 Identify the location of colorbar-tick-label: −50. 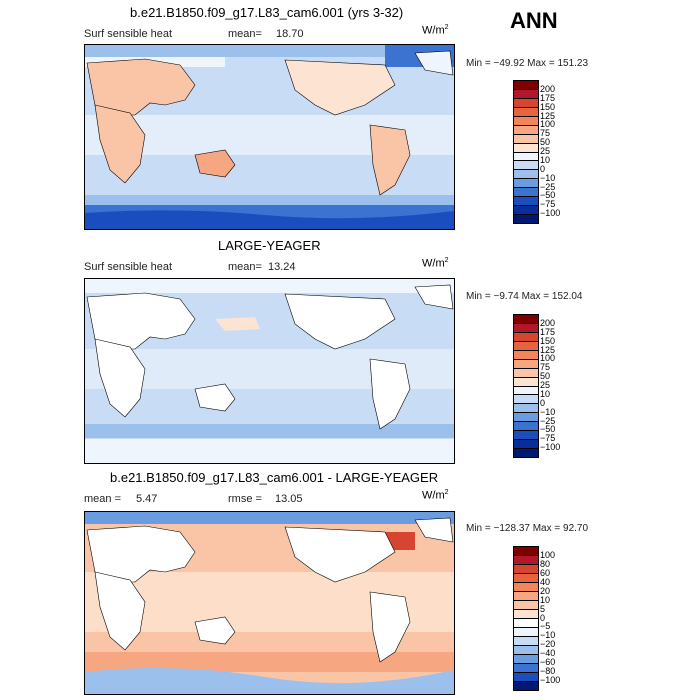
(548, 195).